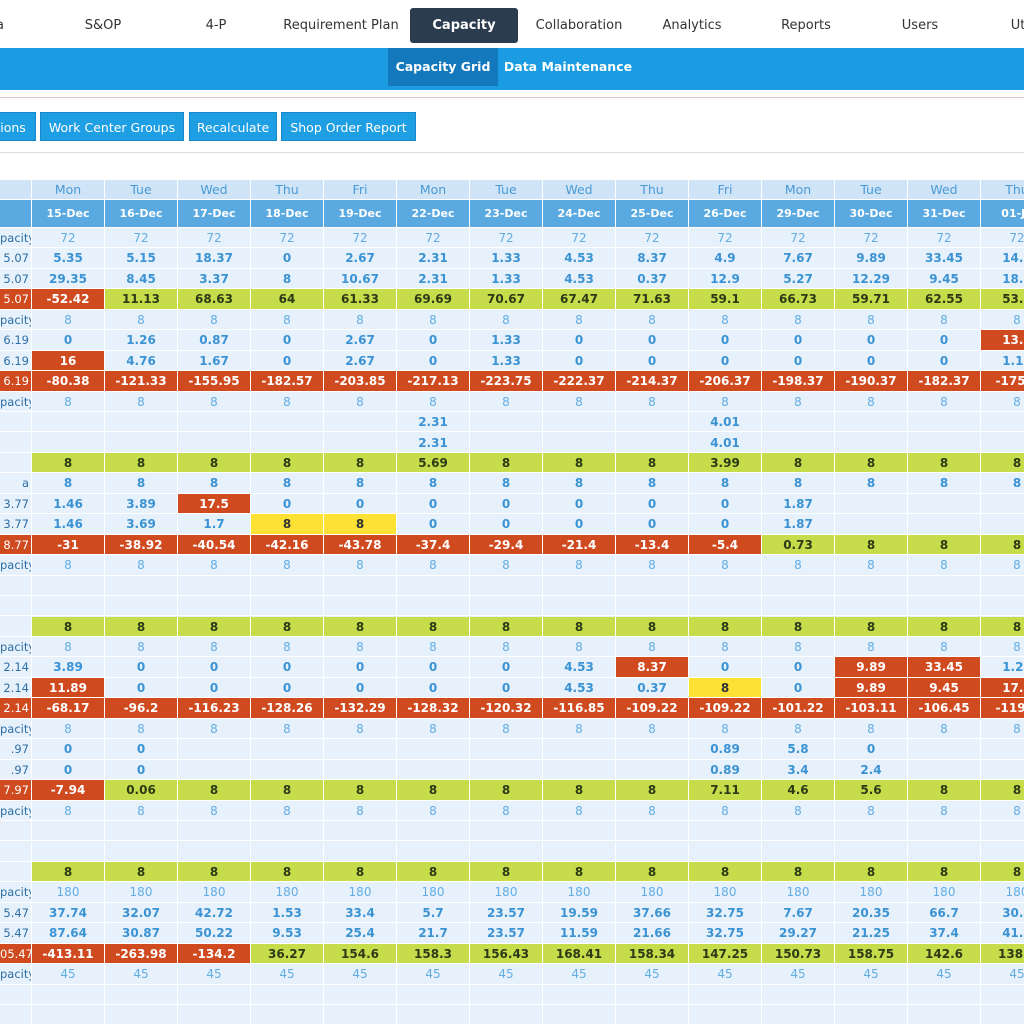 The width and height of the screenshot is (1024, 1024). What do you see at coordinates (944, 214) in the screenshot?
I see `date-header: 31-Dec` at bounding box center [944, 214].